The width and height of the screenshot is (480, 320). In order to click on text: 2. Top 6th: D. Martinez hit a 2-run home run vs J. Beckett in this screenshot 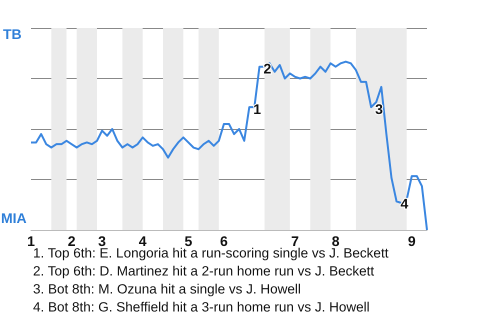, I will do `click(203, 271)`.